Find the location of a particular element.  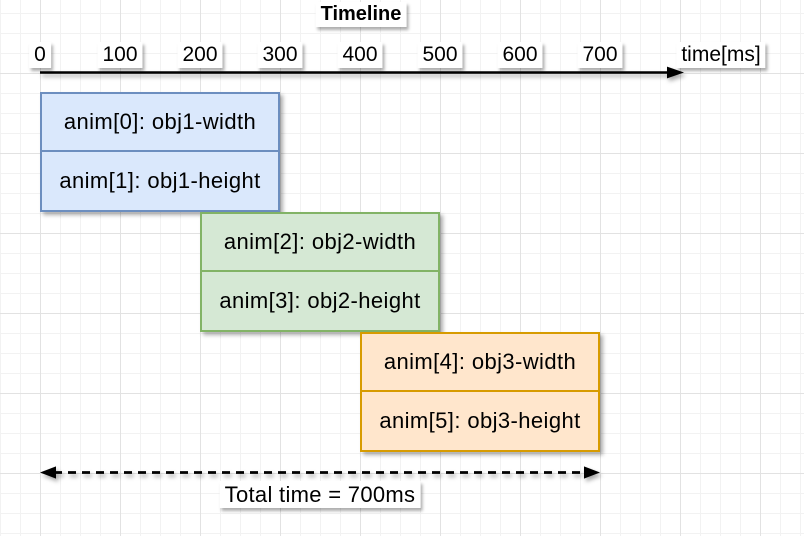

axis-tick-600: 600 is located at coordinates (520, 55).